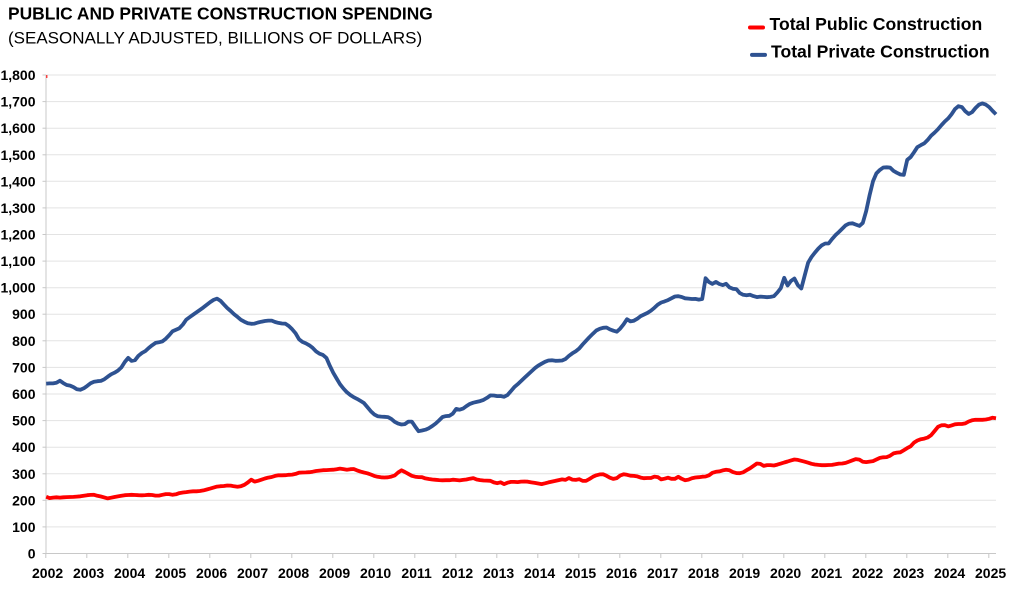 The height and width of the screenshot is (598, 1024). Describe the element at coordinates (949, 573) in the screenshot. I see `svg-text: 2024` at that location.